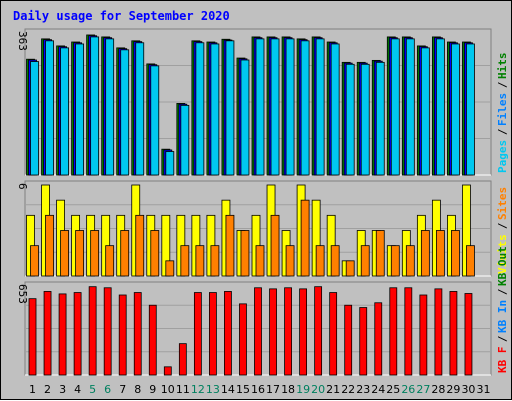 This screenshot has height=401, width=512. I want to click on day-label-19: 19, so click(303, 389).